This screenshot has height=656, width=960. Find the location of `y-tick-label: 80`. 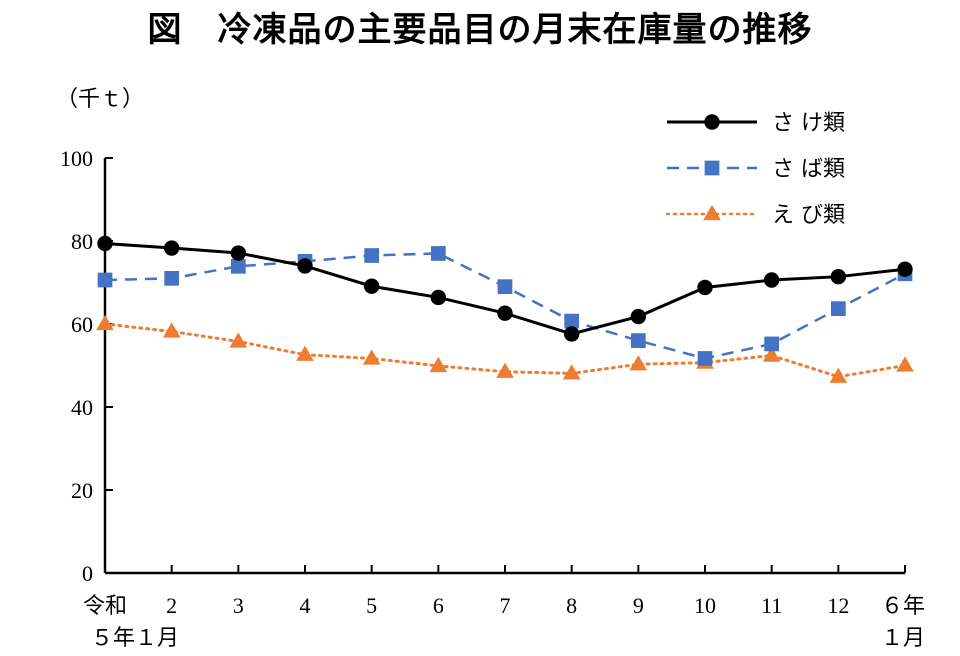

y-tick-label: 80 is located at coordinates (82, 241).